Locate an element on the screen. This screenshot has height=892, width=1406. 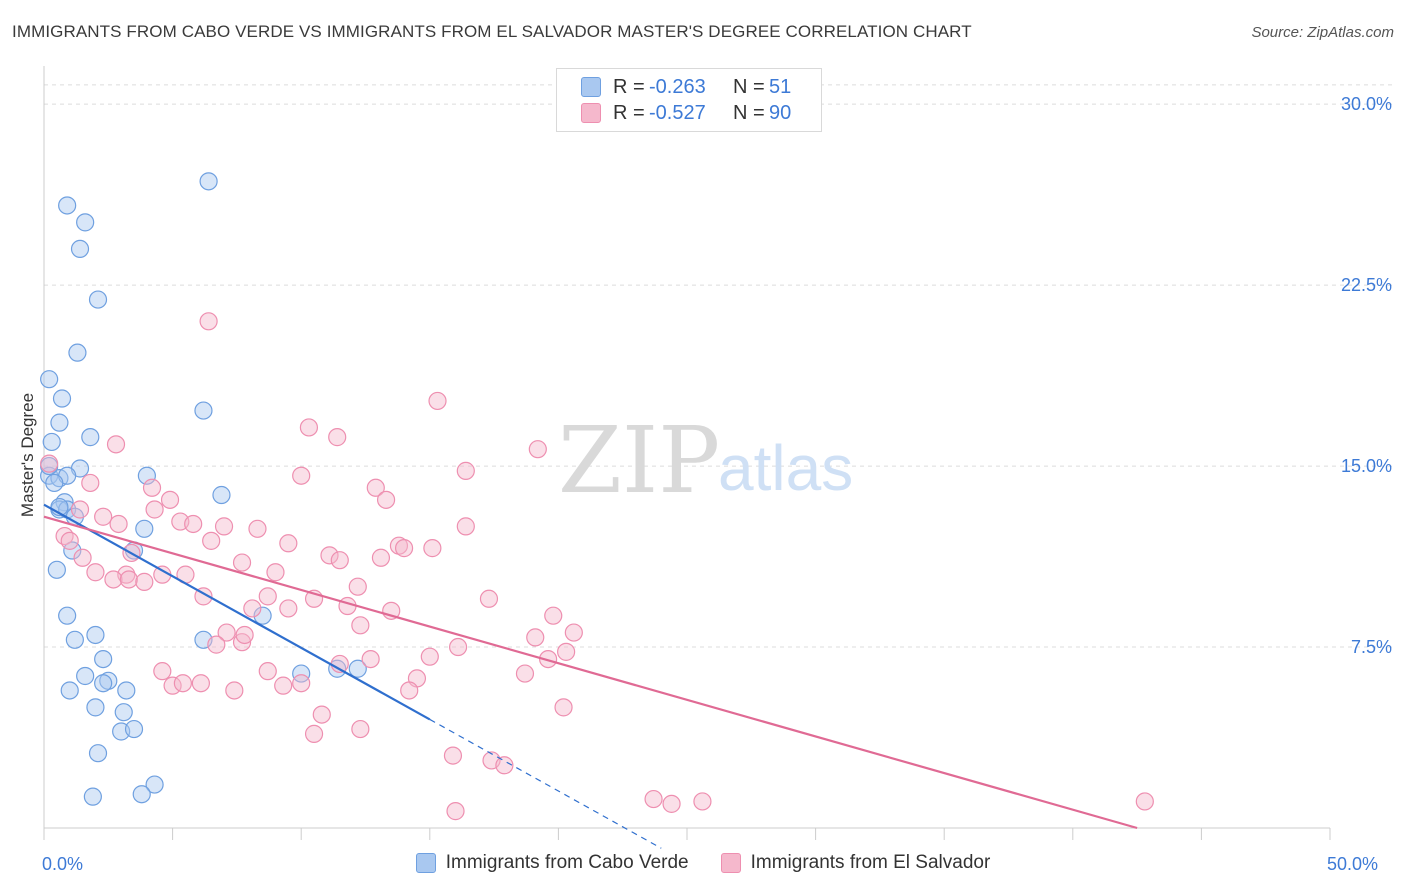
cabo-verde-trend-line is located at coordinates (237, 612).